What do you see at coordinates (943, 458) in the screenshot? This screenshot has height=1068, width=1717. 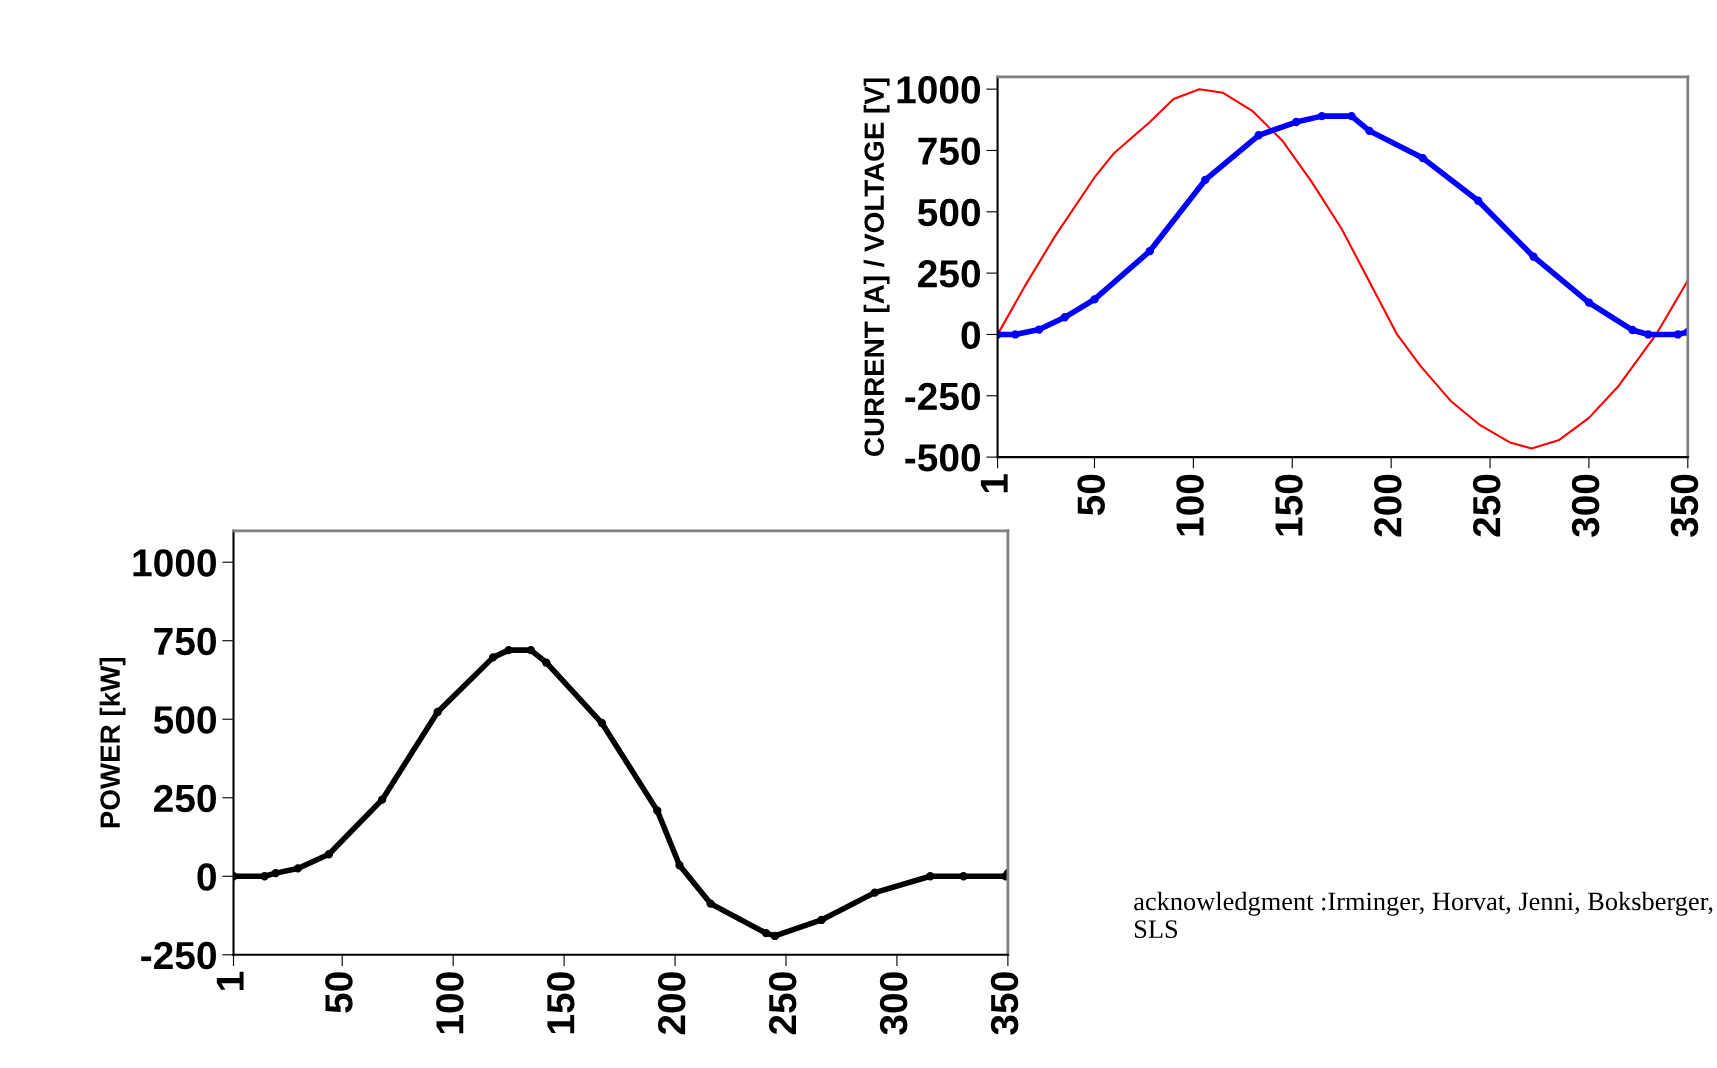 I see `y-tick-label: -500` at bounding box center [943, 458].